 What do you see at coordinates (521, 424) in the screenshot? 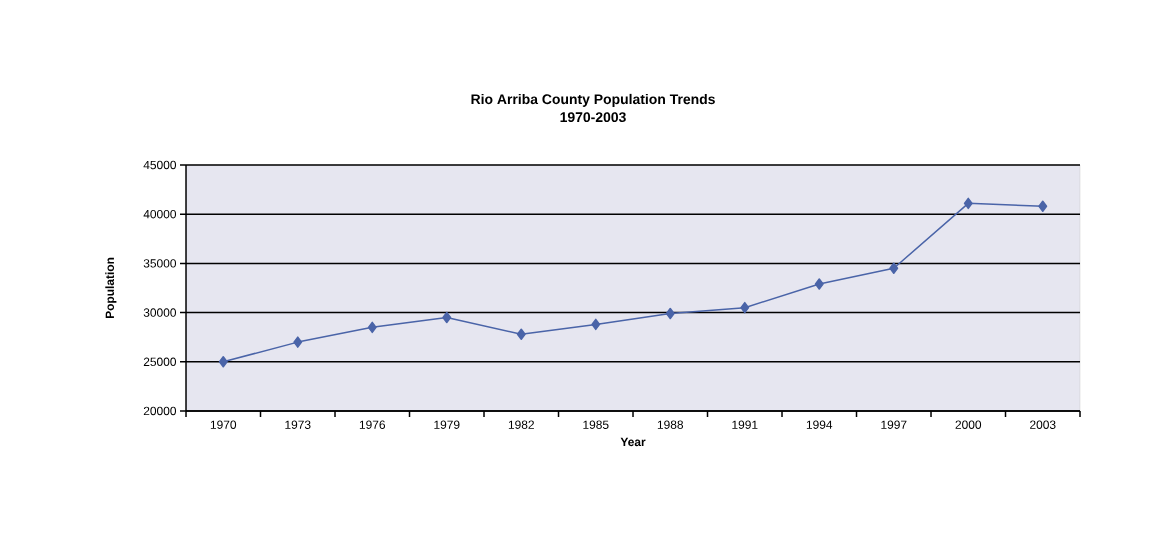
I see `x-tick-label: 1982` at bounding box center [521, 424].